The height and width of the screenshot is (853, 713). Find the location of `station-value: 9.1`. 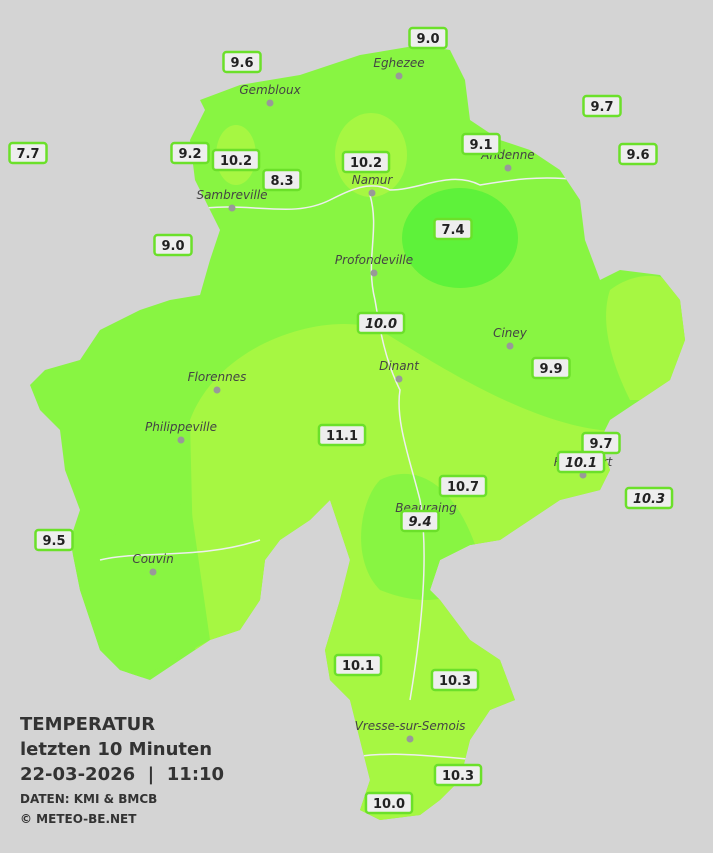

station-value: 9.1 is located at coordinates (480, 145).